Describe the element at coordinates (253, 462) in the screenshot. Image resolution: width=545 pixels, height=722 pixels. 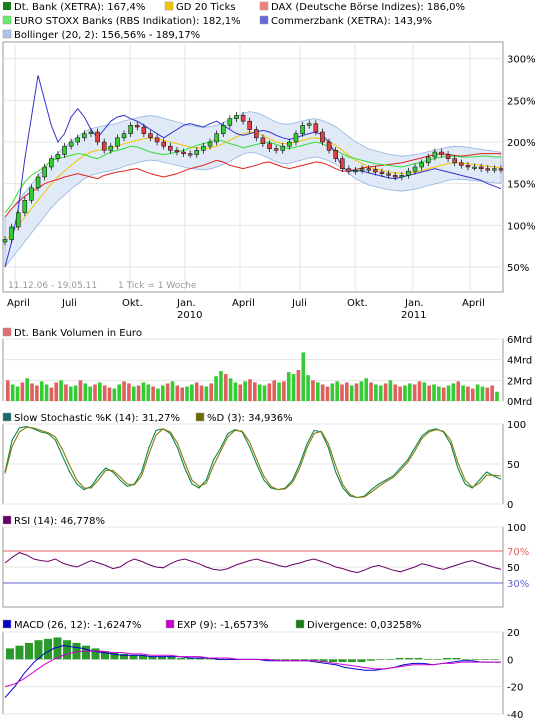
I see `stoch-lines` at that location.